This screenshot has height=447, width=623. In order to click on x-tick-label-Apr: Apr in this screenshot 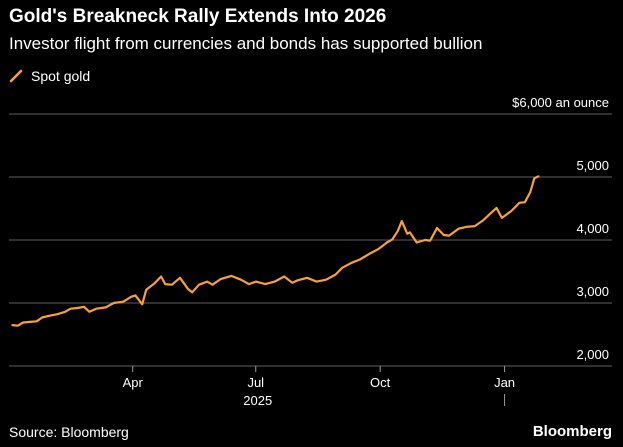, I will do `click(133, 382)`.